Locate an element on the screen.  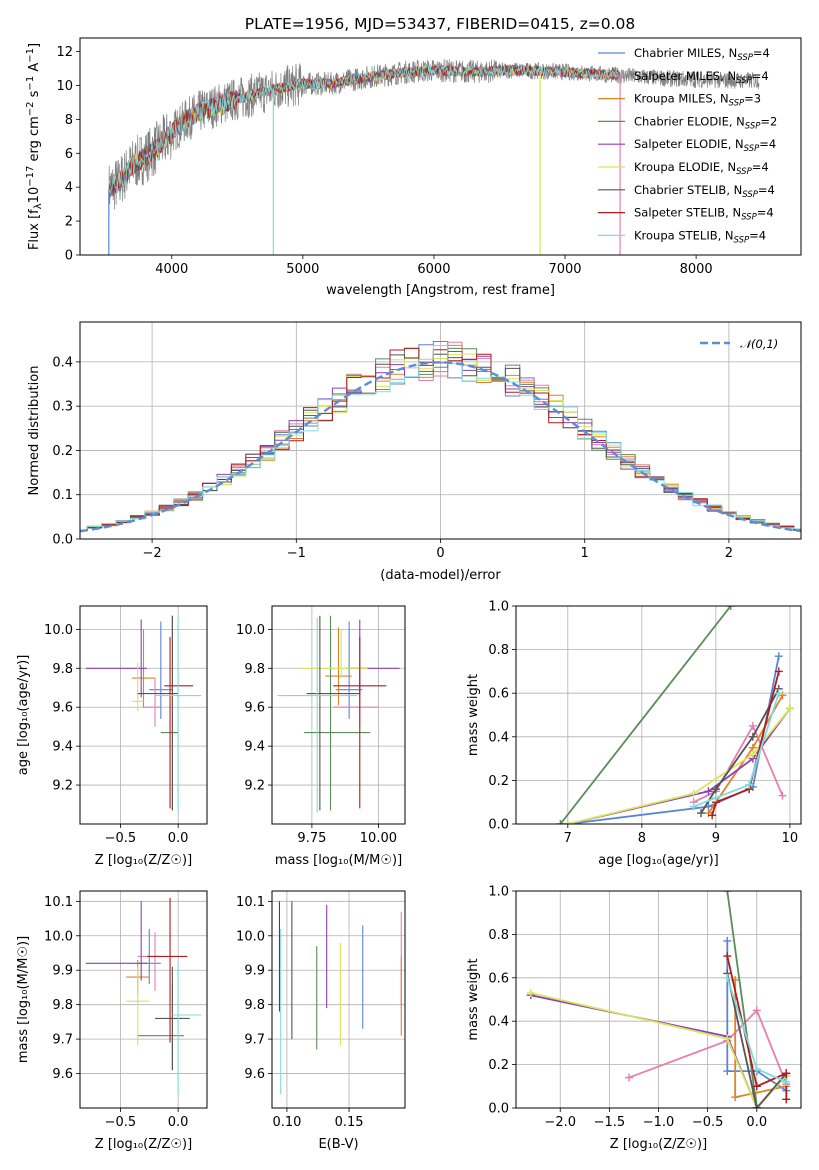
y-axis-label: mass weight is located at coordinates (473, 715).